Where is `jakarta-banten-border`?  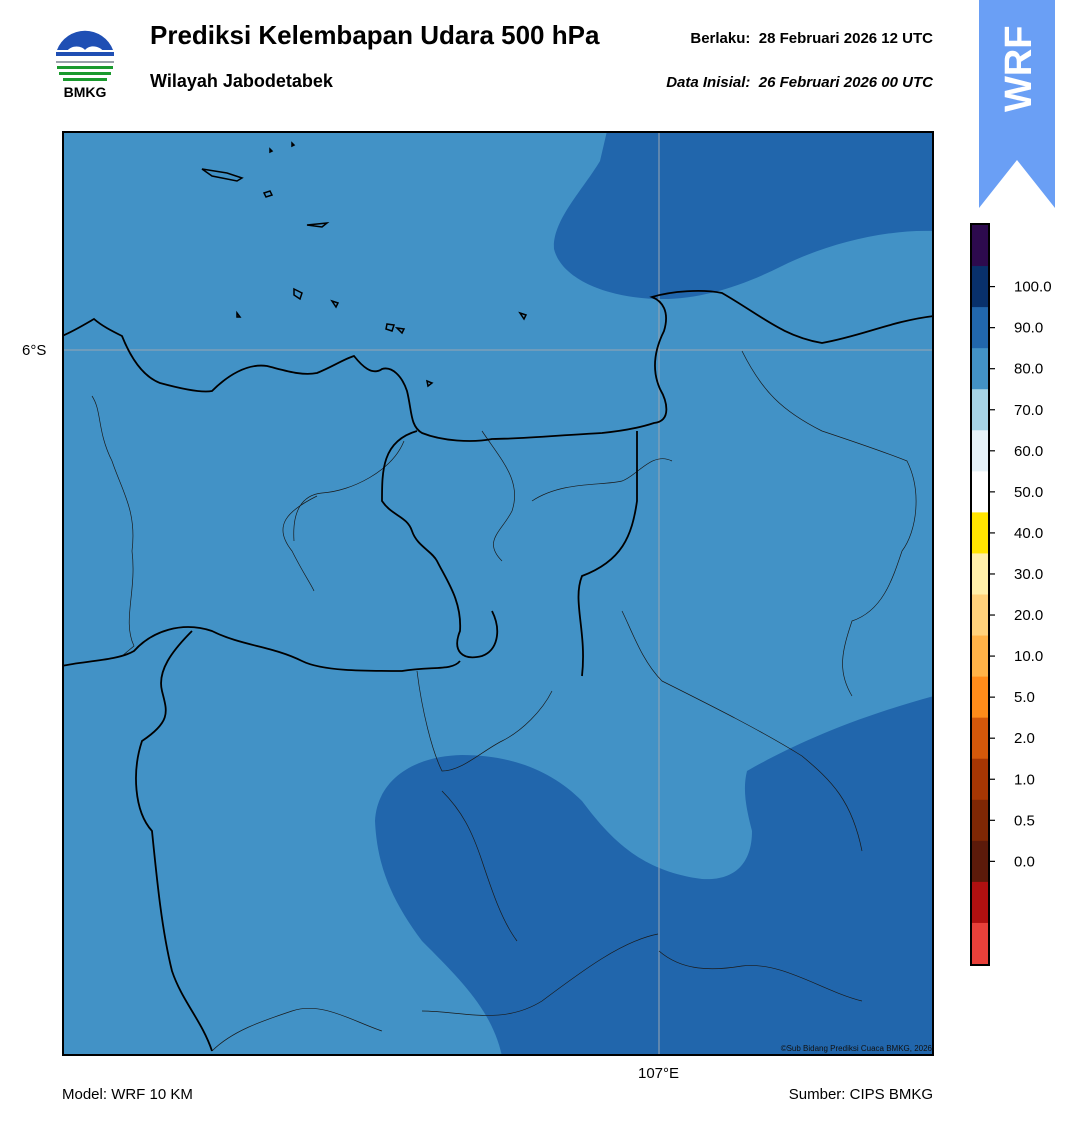
jakarta-banten-border is located at coordinates (440, 544).